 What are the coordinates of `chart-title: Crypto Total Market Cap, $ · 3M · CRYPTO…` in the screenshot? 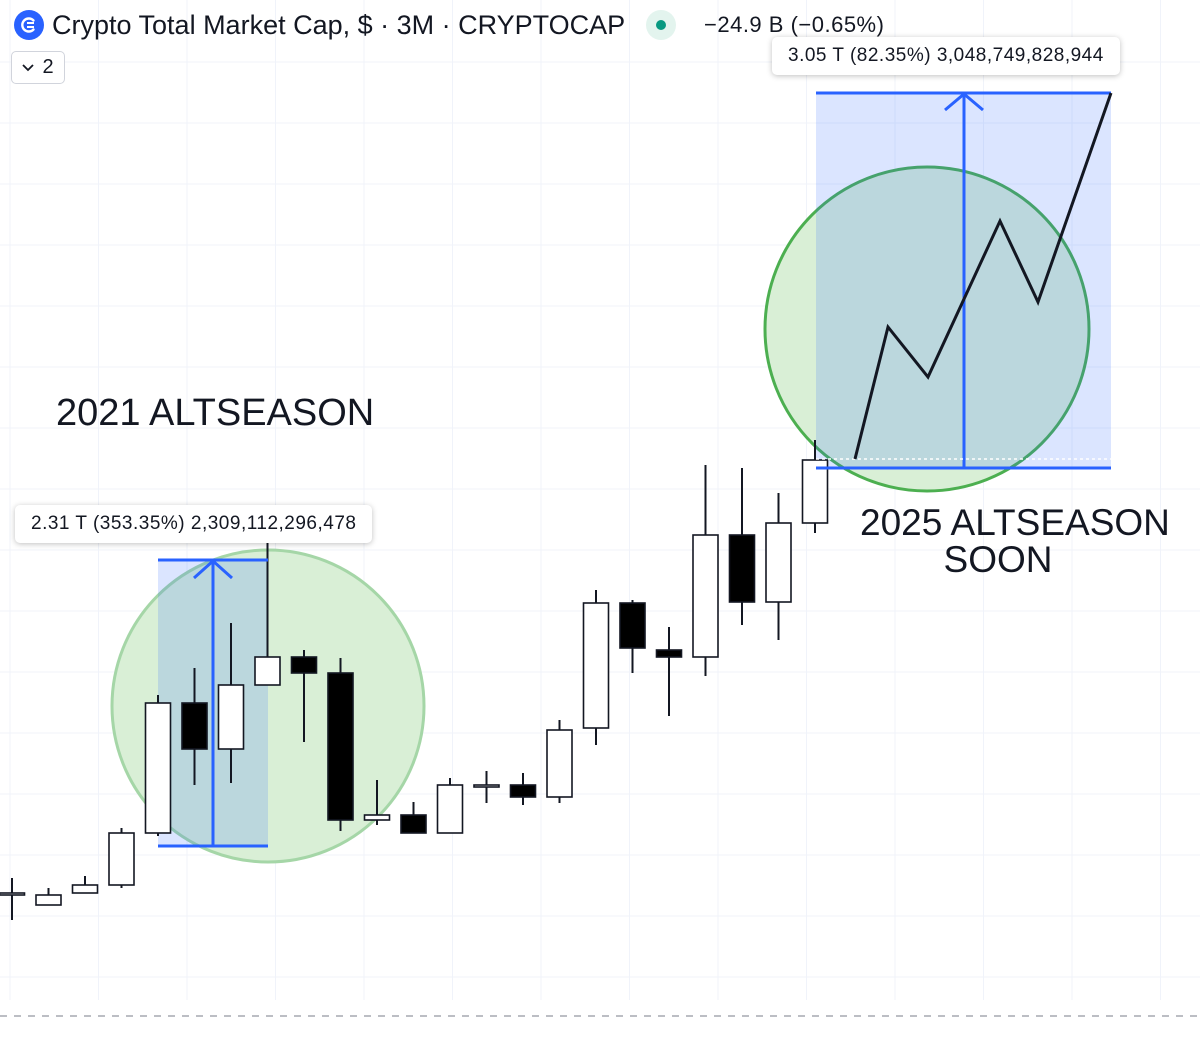 It's located at (339, 24).